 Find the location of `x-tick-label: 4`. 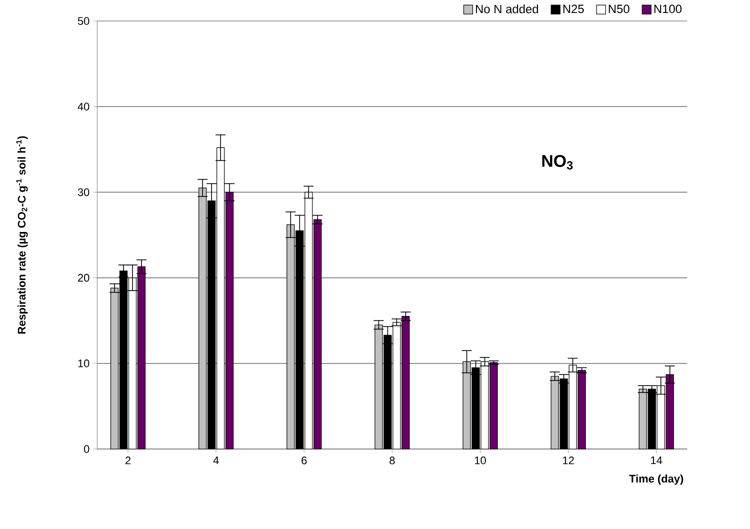

x-tick-label: 4 is located at coordinates (216, 460).